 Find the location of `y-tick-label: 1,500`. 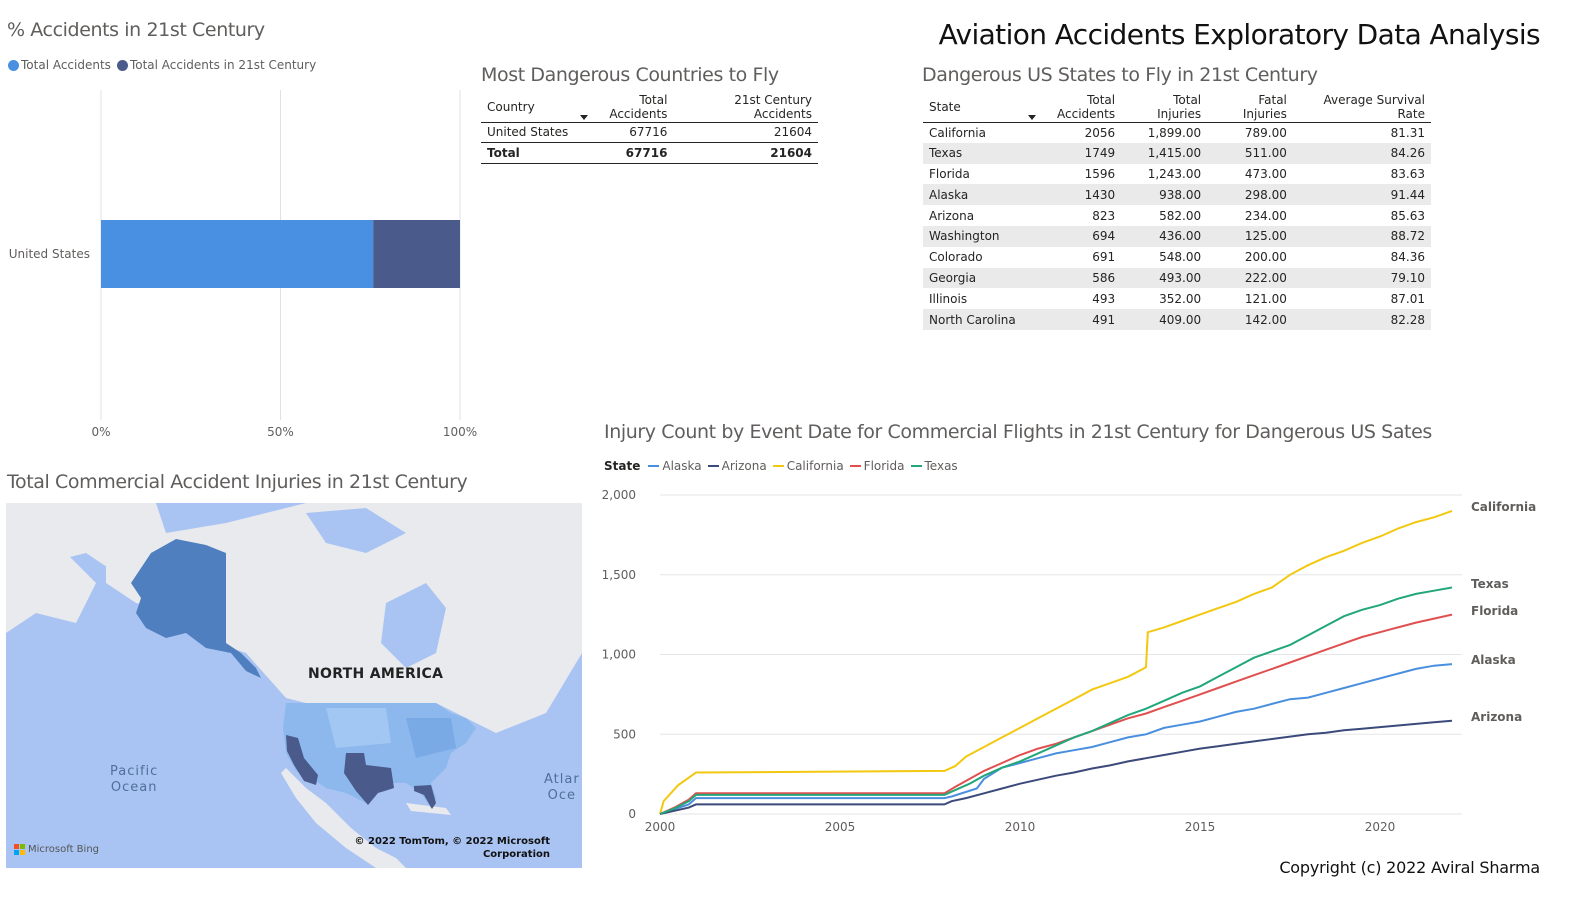

y-tick-label: 1,500 is located at coordinates (619, 575).